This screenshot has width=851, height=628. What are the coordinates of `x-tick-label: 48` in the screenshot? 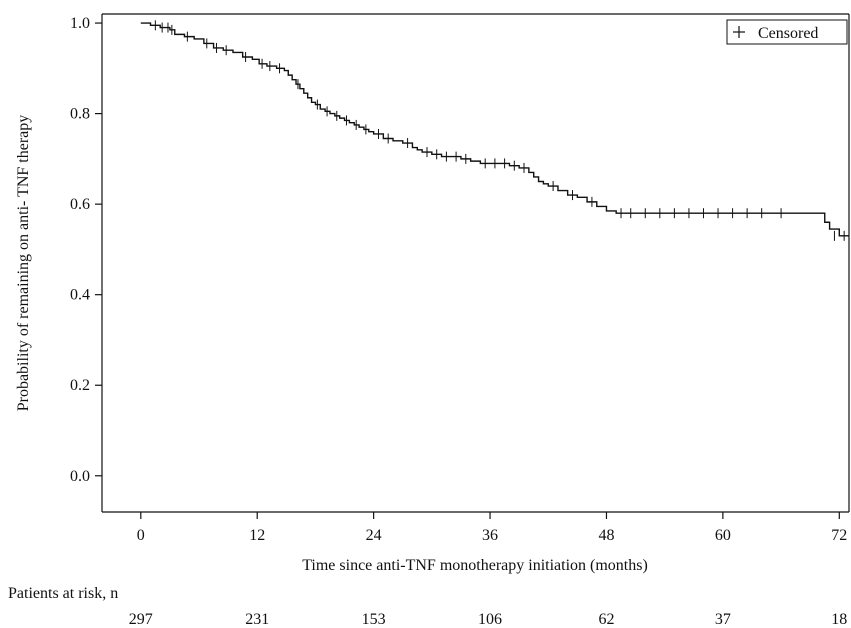 It's located at (606, 535).